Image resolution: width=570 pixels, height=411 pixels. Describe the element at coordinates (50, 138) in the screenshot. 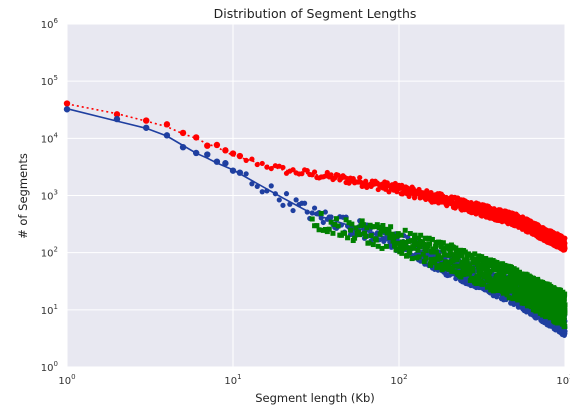

I see `y-tick-label: 10⁴` at that location.